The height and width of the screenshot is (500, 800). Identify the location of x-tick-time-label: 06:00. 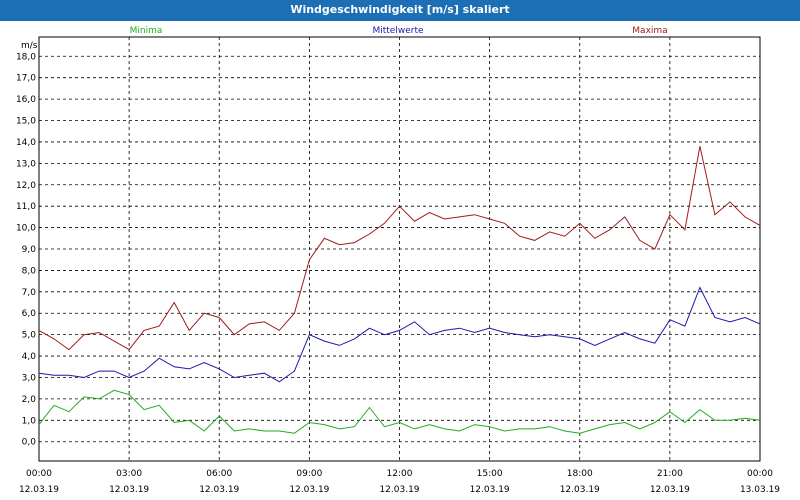
(219, 474).